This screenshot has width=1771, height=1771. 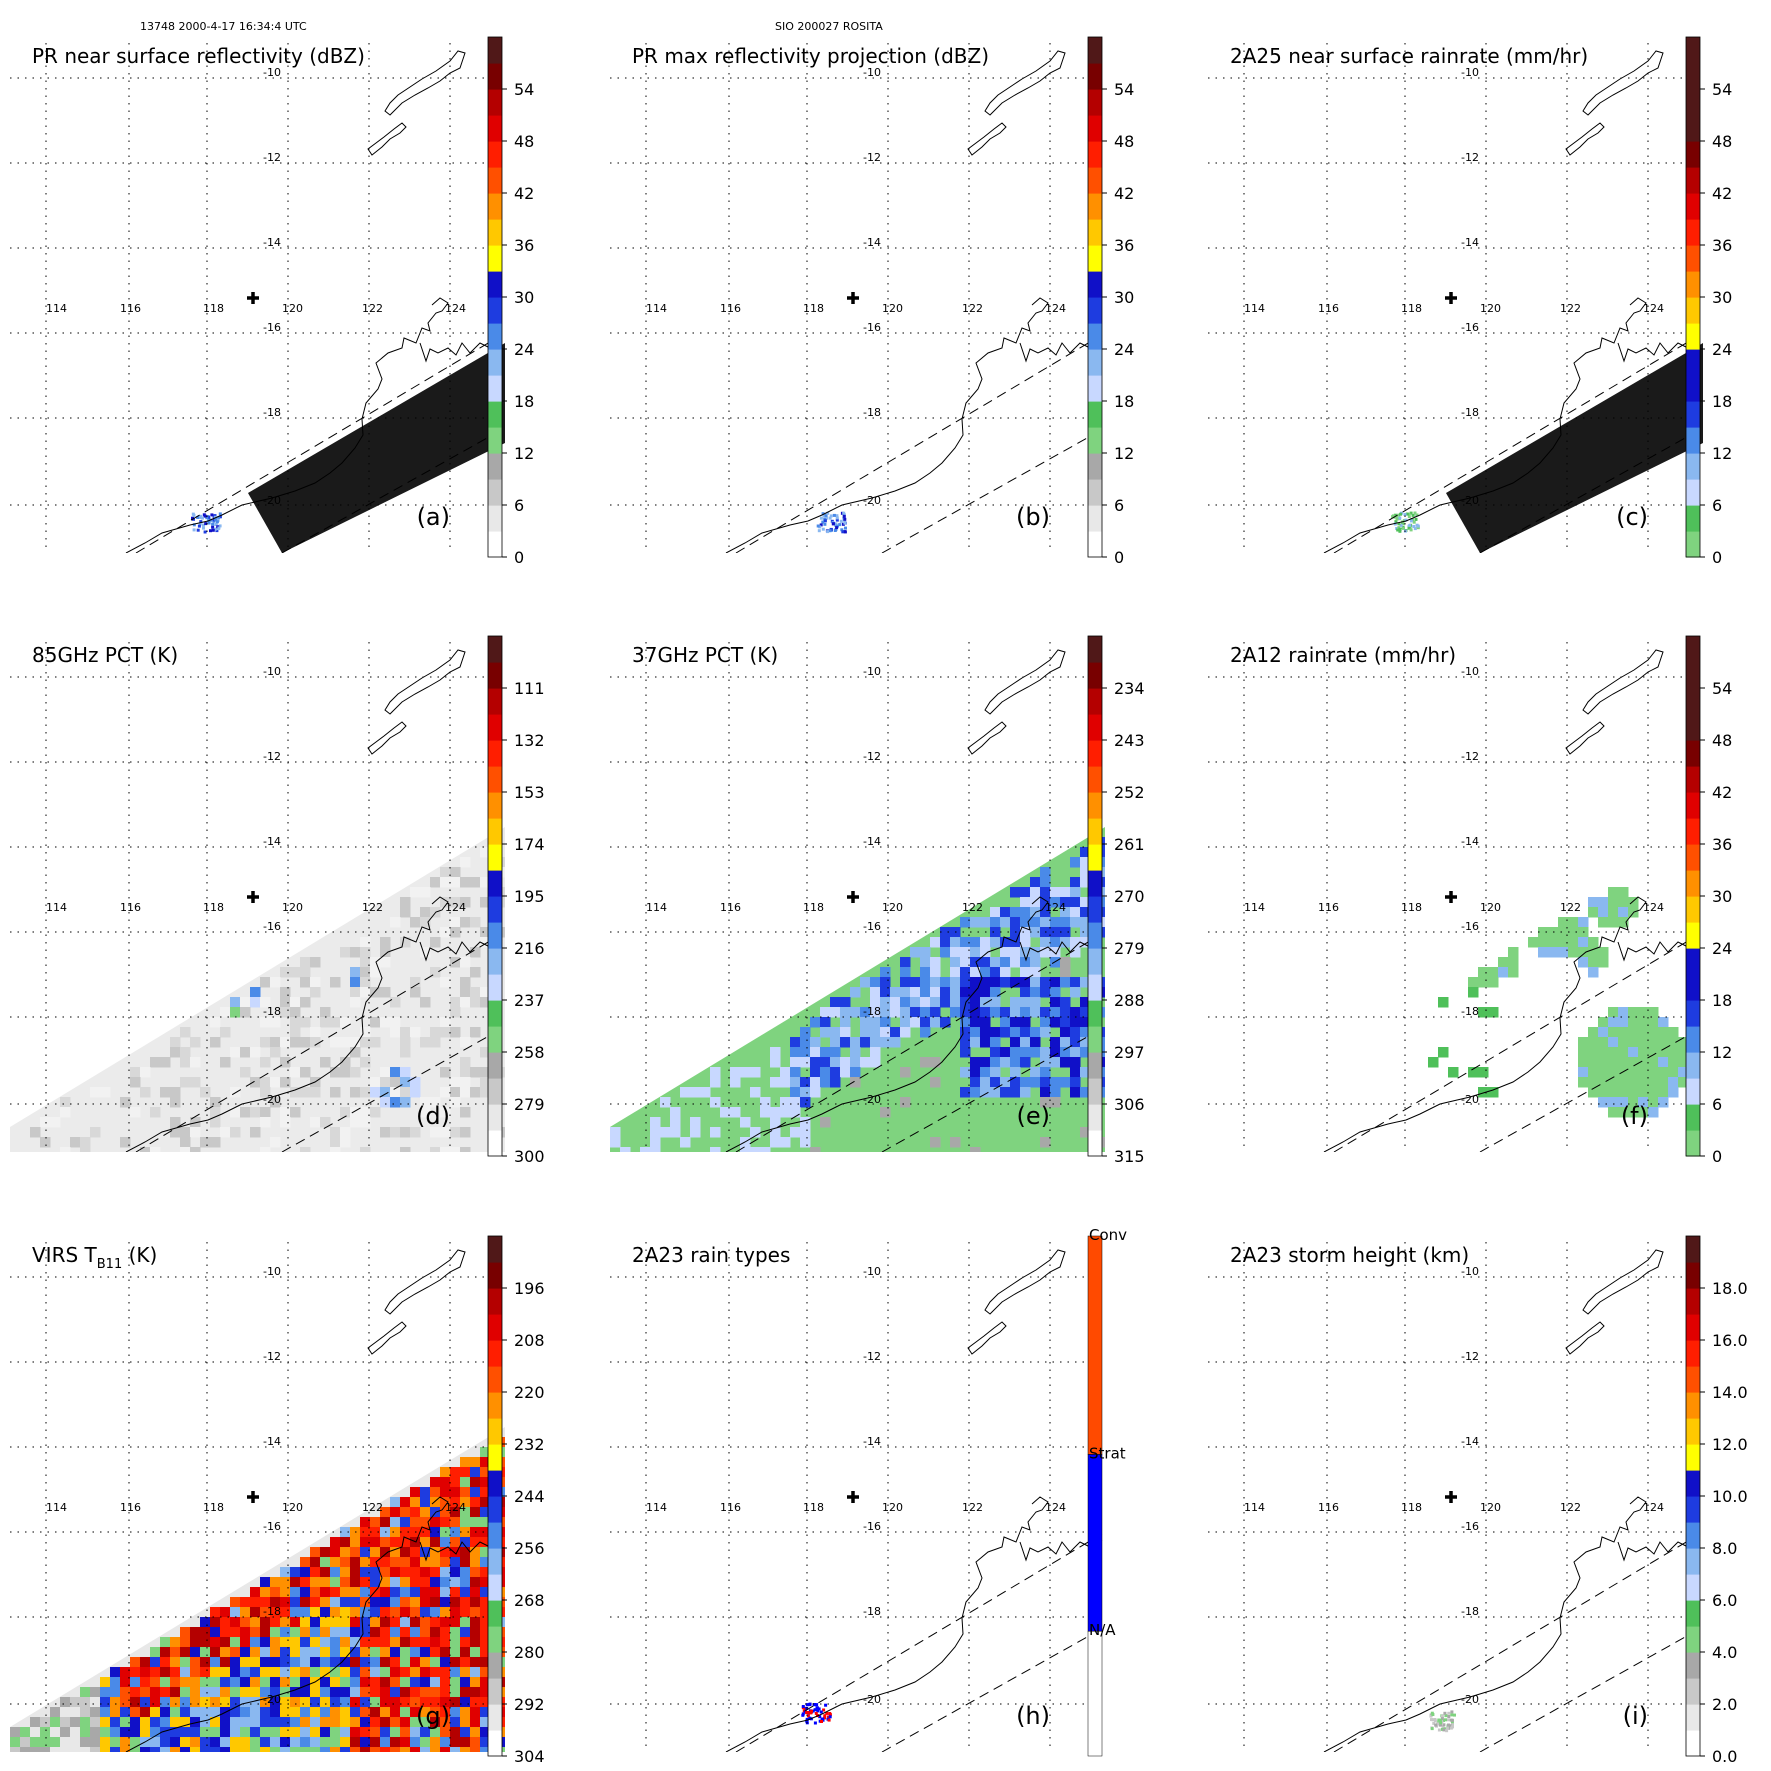 I want to click on panel-label: (d), so click(x=433, y=1116).